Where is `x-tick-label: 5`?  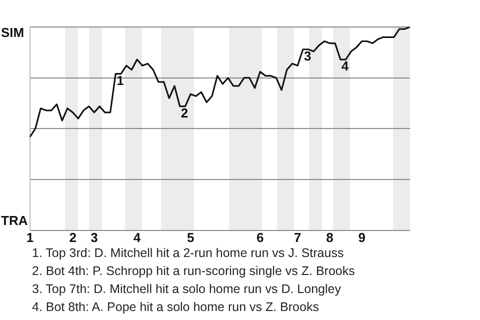 x-tick-label: 5 is located at coordinates (190, 237).